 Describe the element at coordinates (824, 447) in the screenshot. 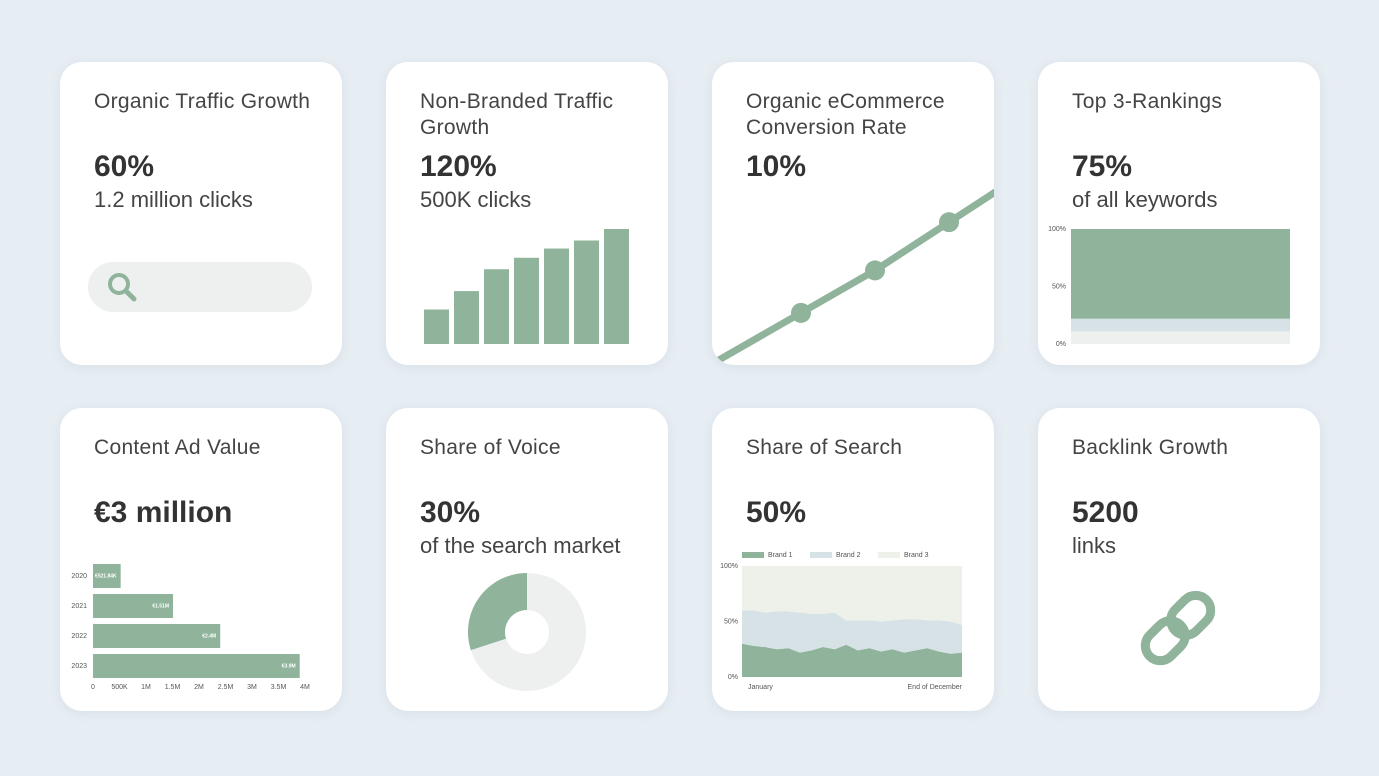

I see `card-title: Share of Search` at that location.